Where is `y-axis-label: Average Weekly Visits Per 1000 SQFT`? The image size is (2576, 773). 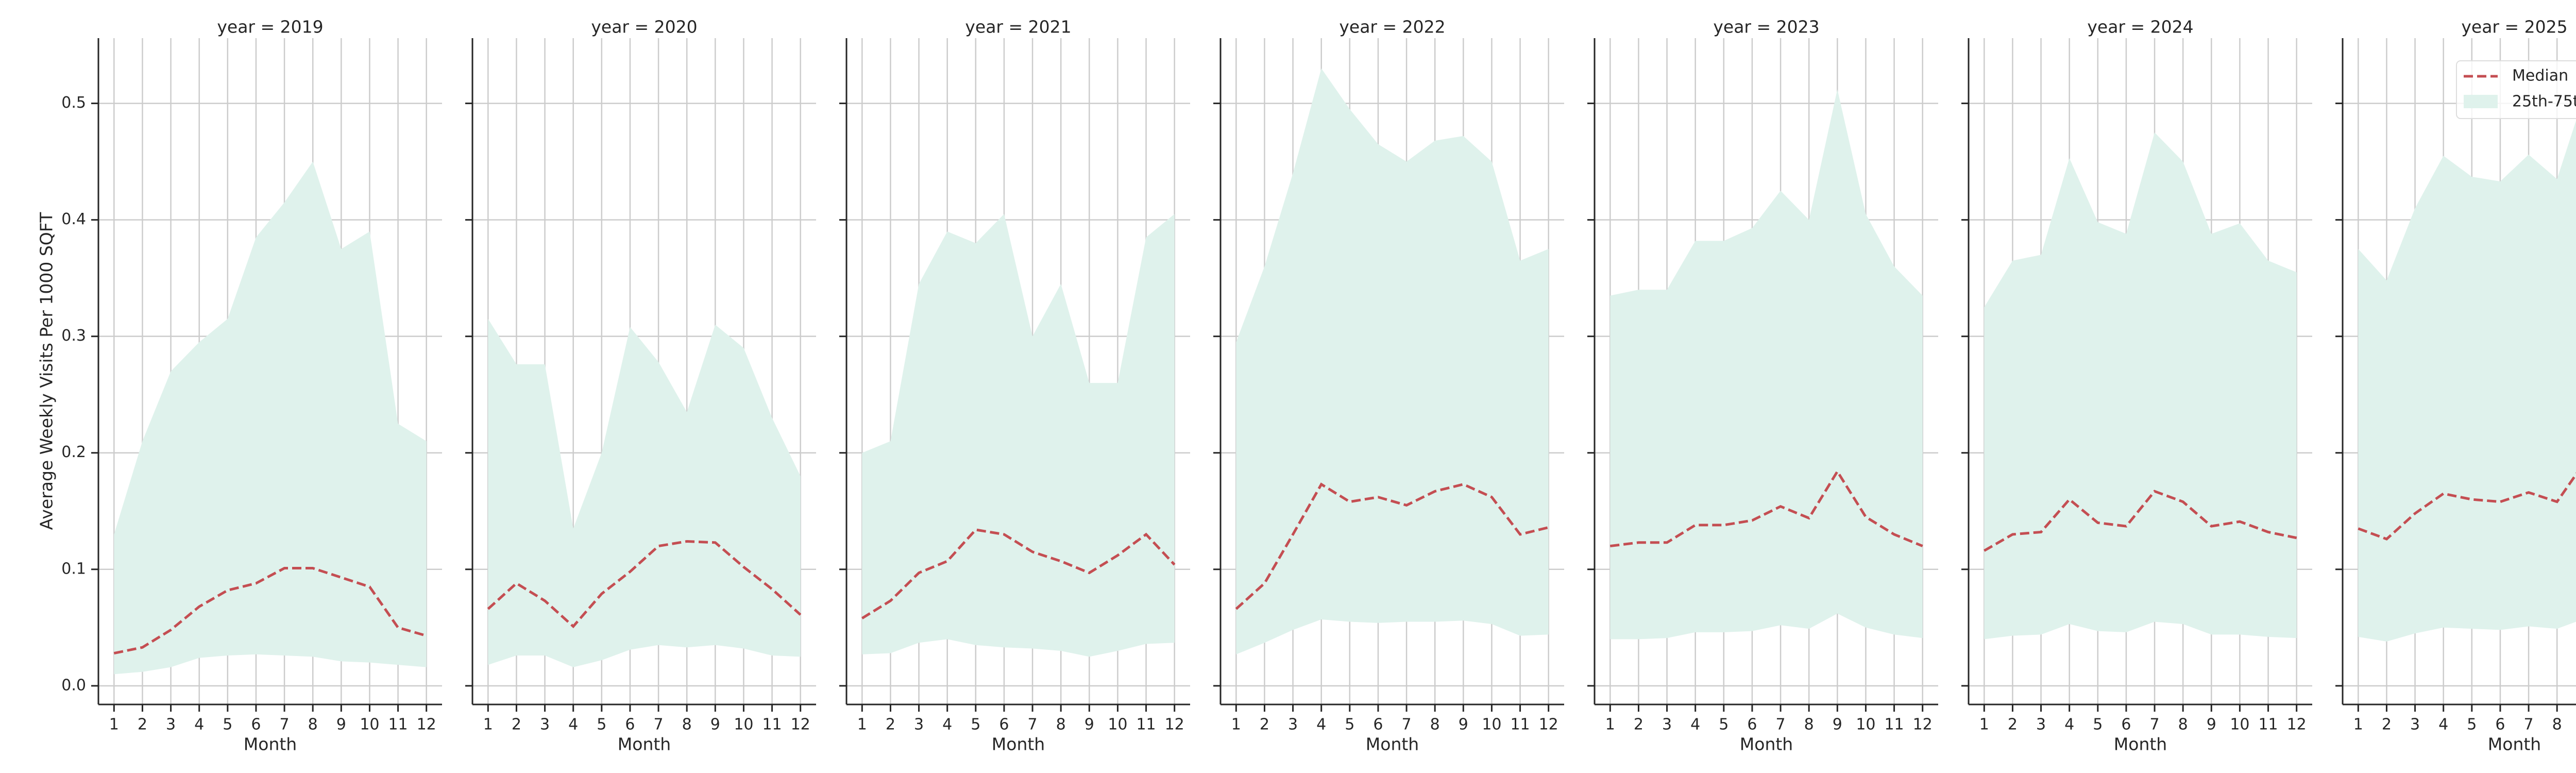 y-axis-label: Average Weekly Visits Per 1000 SQFT is located at coordinates (47, 371).